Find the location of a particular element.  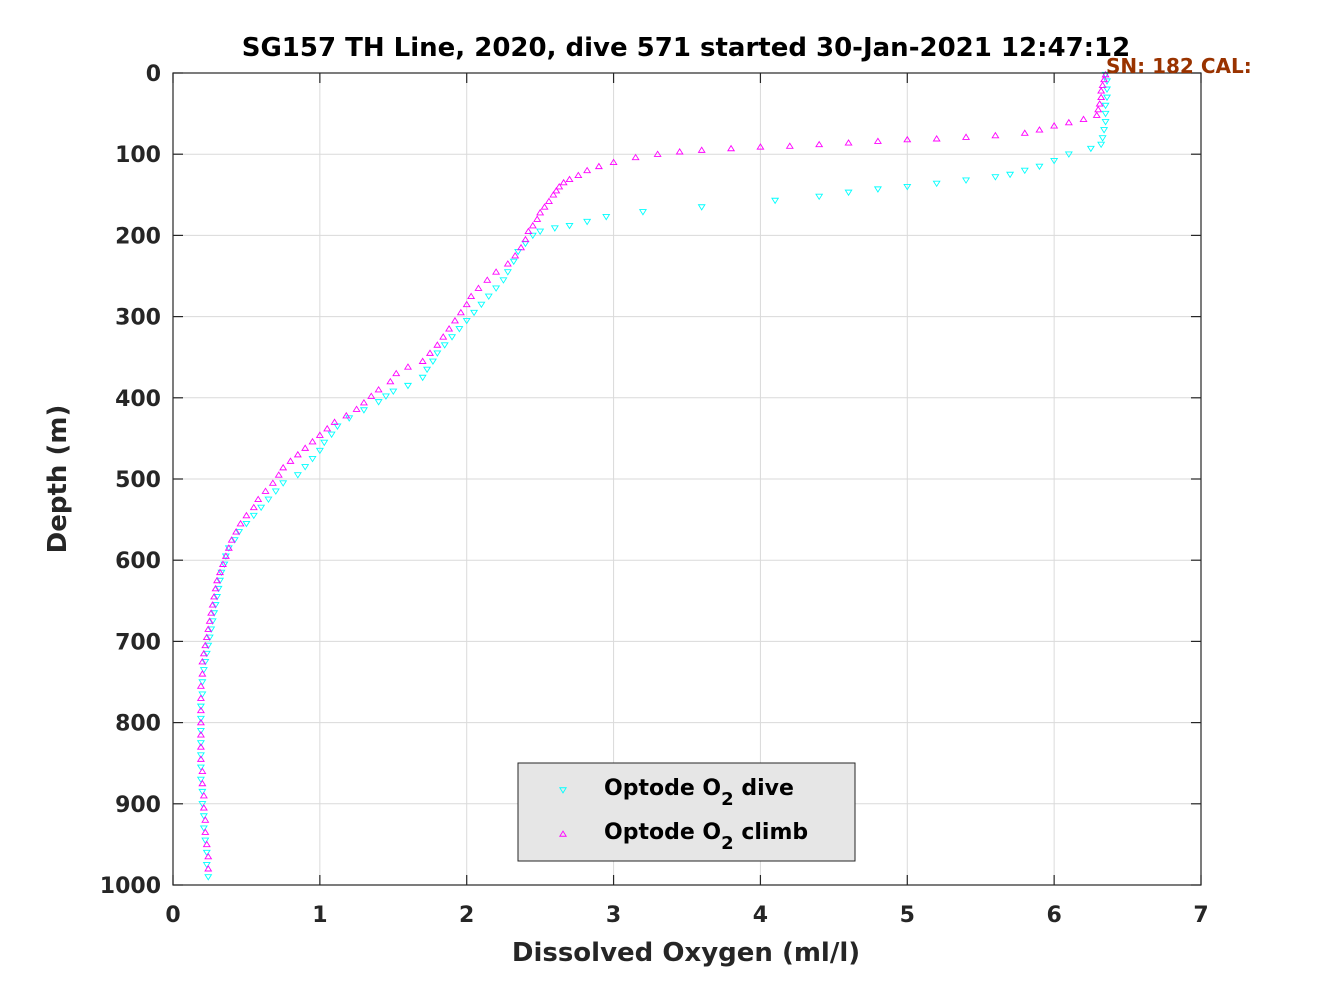

x-tick-label: 2 is located at coordinates (466, 915).